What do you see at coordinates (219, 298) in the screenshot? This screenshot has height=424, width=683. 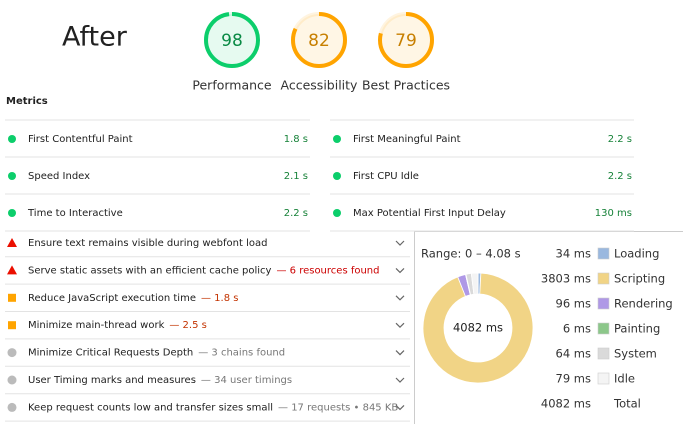 I see `audit-detail: — 1.8 s` at bounding box center [219, 298].